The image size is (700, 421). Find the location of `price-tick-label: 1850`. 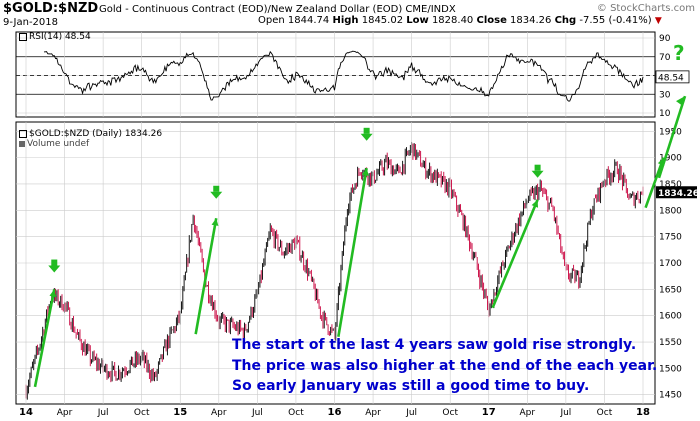

price-tick-label: 1850 is located at coordinates (670, 185).